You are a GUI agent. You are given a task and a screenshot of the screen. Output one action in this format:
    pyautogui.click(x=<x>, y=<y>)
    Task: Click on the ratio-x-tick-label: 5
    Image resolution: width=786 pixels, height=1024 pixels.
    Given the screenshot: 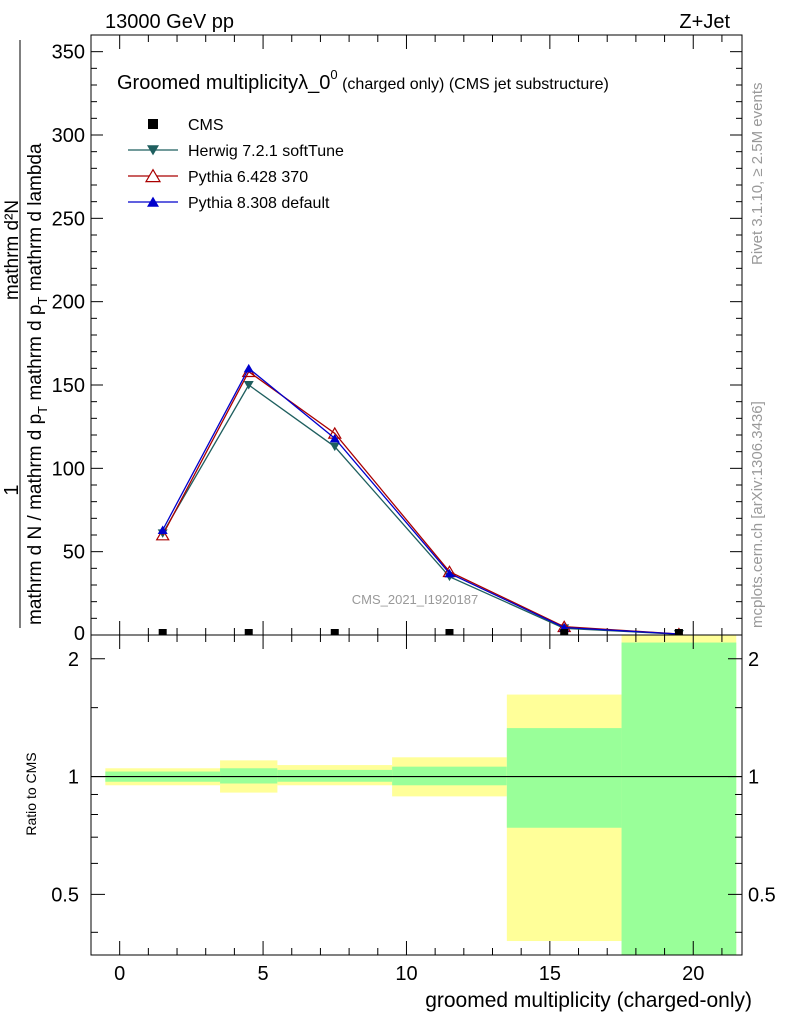 What is the action you would take?
    pyautogui.click(x=263, y=974)
    